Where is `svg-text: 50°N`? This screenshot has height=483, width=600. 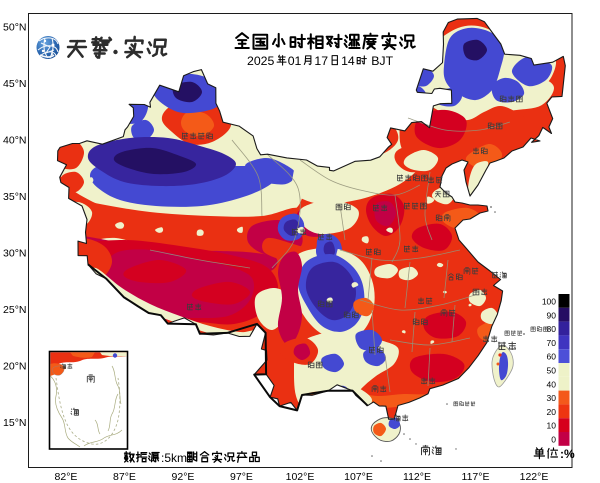
svg-text: 50°N is located at coordinates (14, 28).